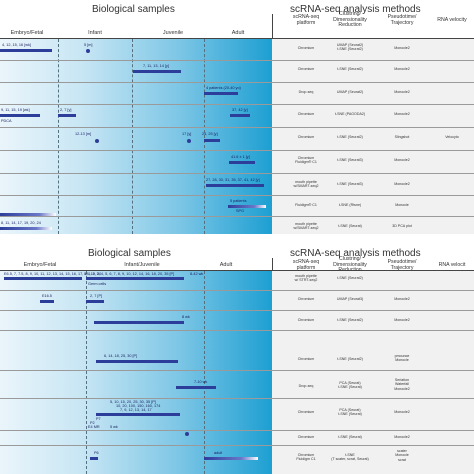  I want to click on sample-label: E4 MR, so click(94, 427).